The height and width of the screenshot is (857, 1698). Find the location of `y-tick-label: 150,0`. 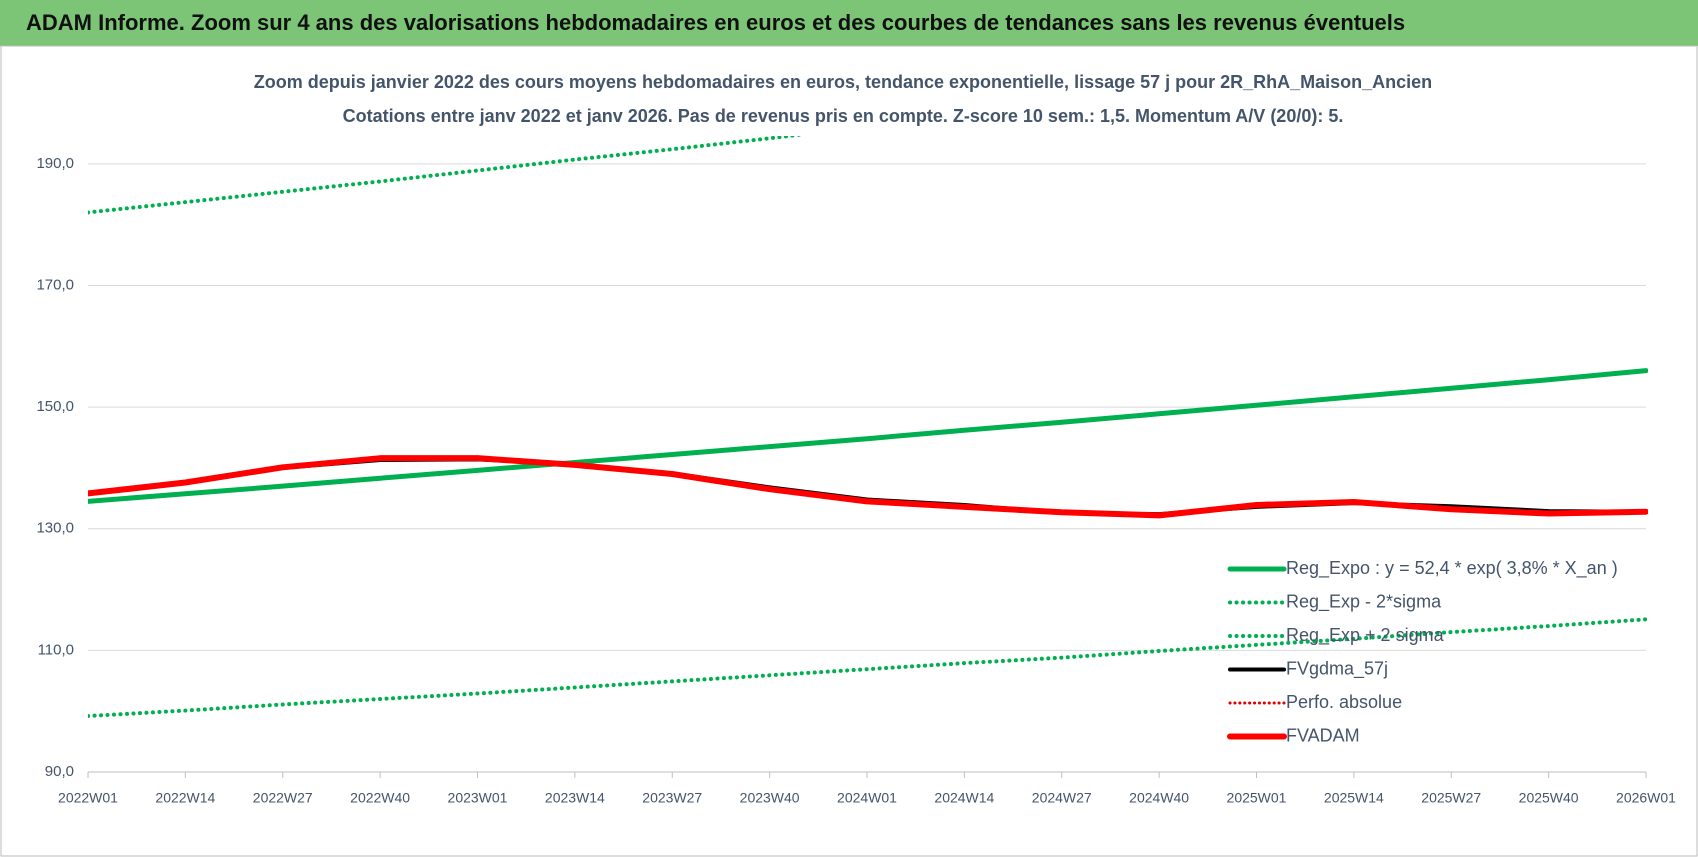

y-tick-label: 150,0 is located at coordinates (55, 406).